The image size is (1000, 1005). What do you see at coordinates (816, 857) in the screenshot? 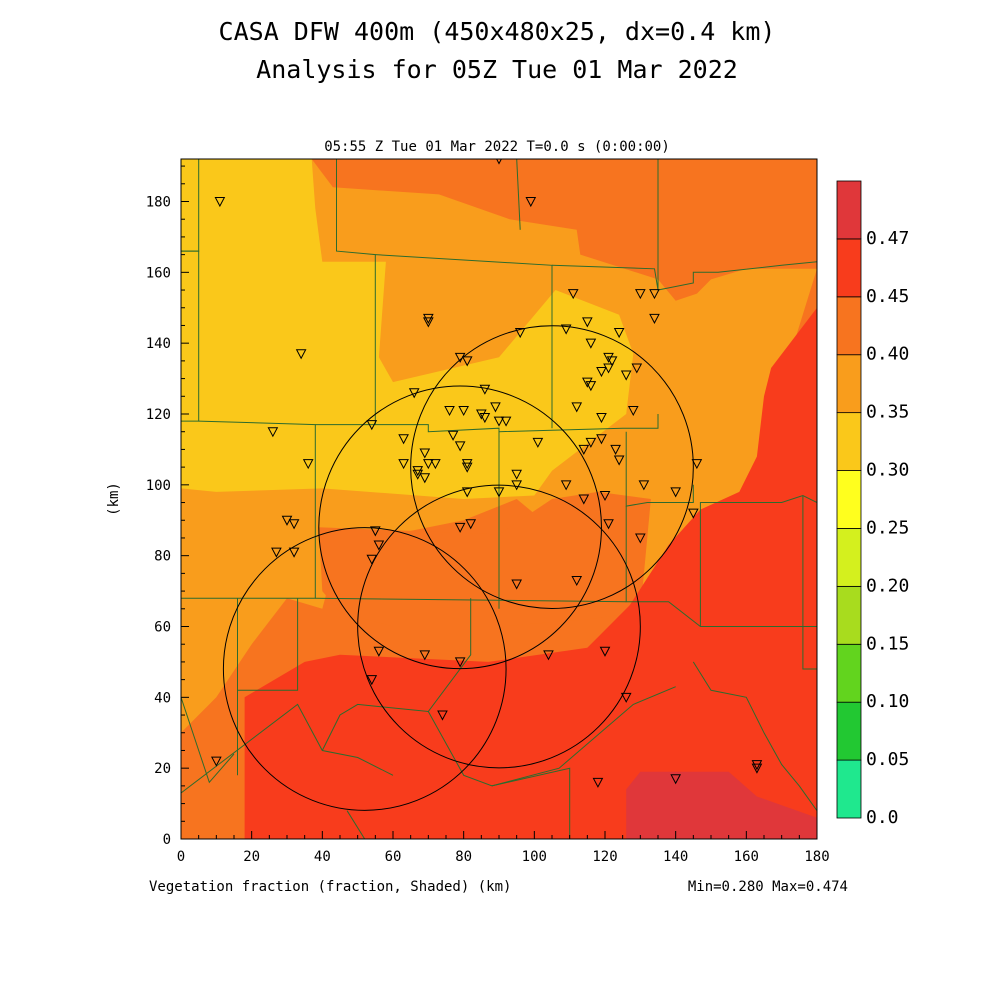
I see `x-tick-label-9: 180` at bounding box center [816, 857].